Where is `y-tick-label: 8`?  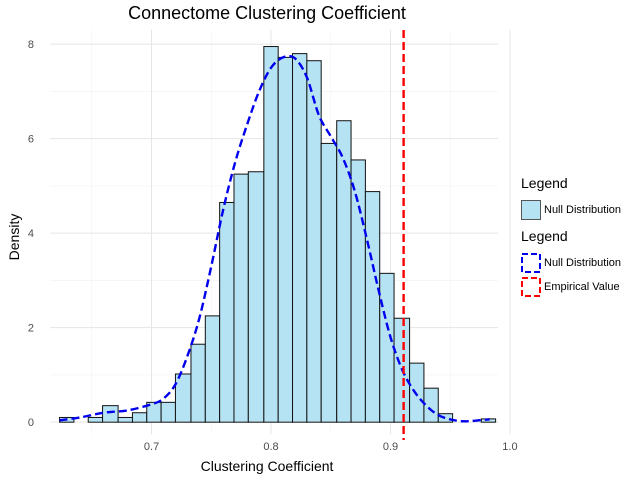
y-tick-label: 8 is located at coordinates (31, 45).